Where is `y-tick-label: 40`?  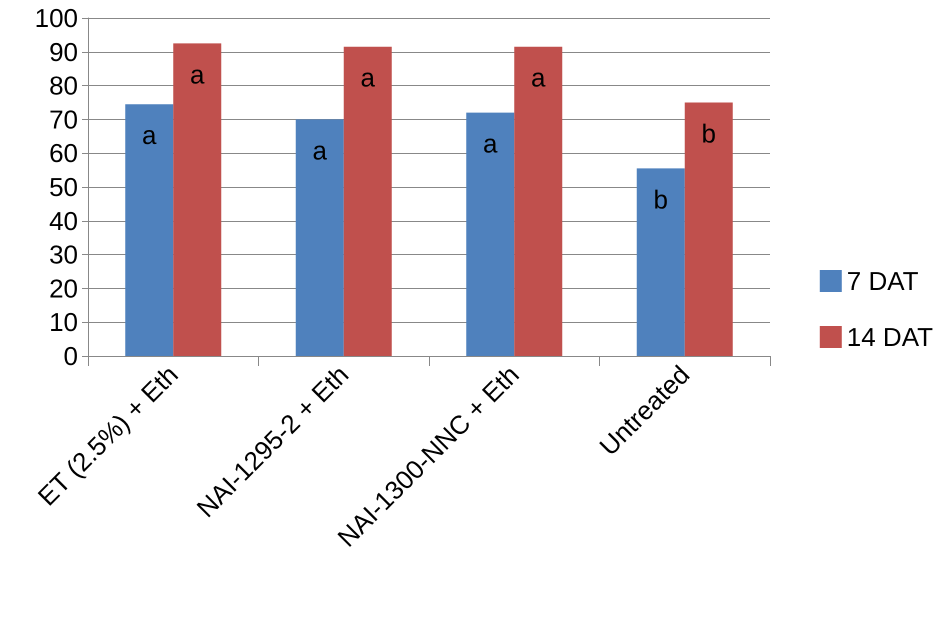 y-tick-label: 40 is located at coordinates (63, 221).